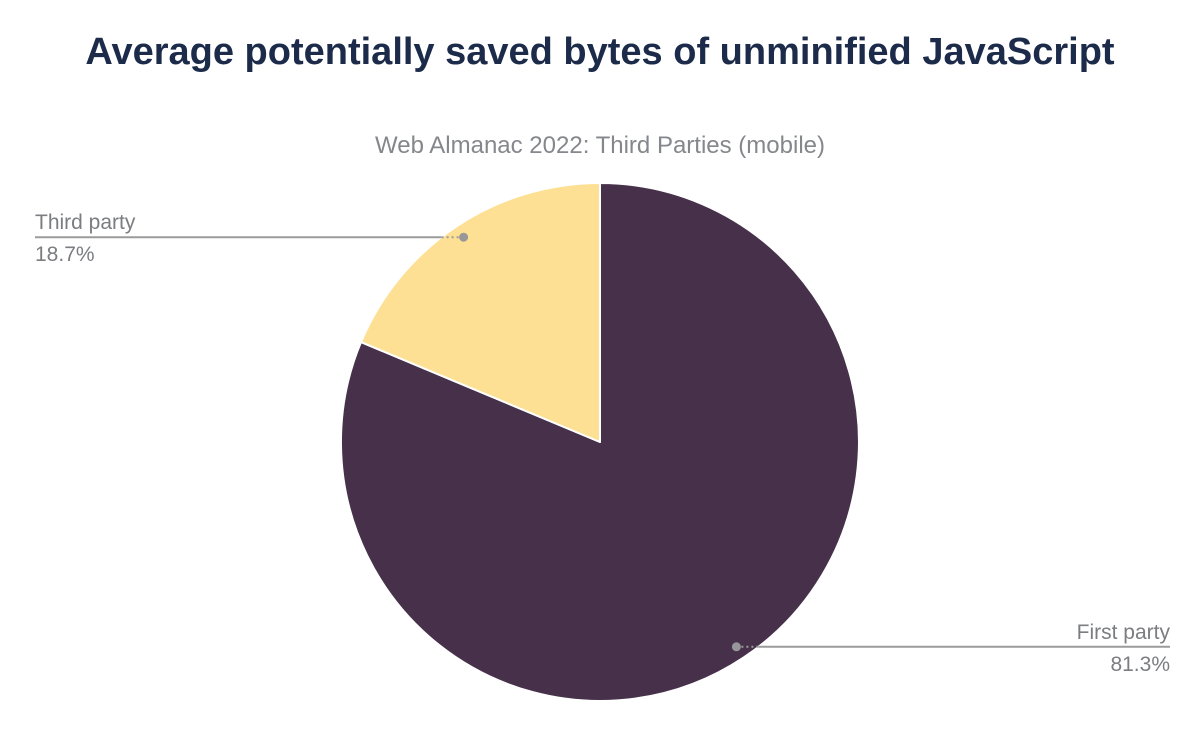  What do you see at coordinates (480, 312) in the screenshot?
I see `pie-slice-third-party` at bounding box center [480, 312].